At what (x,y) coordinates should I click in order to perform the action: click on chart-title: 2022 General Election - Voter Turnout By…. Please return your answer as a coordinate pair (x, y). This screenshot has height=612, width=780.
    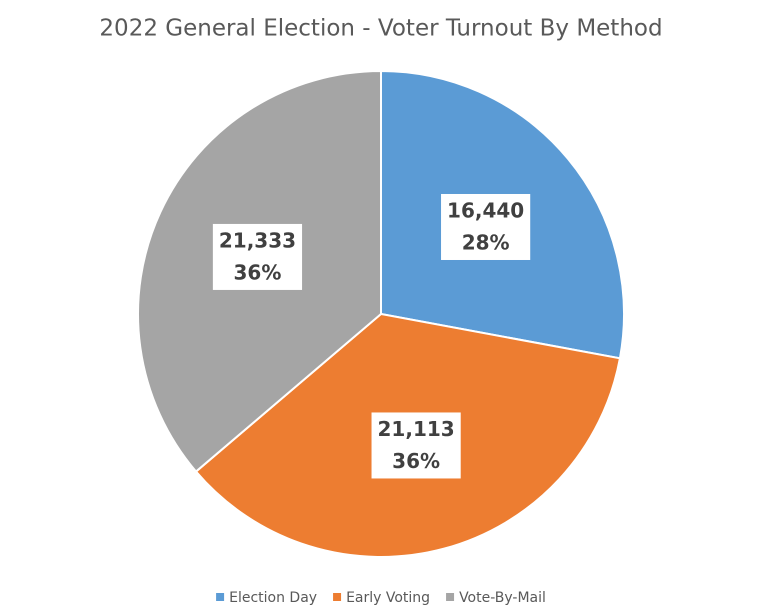
    Looking at the image, I should click on (380, 29).